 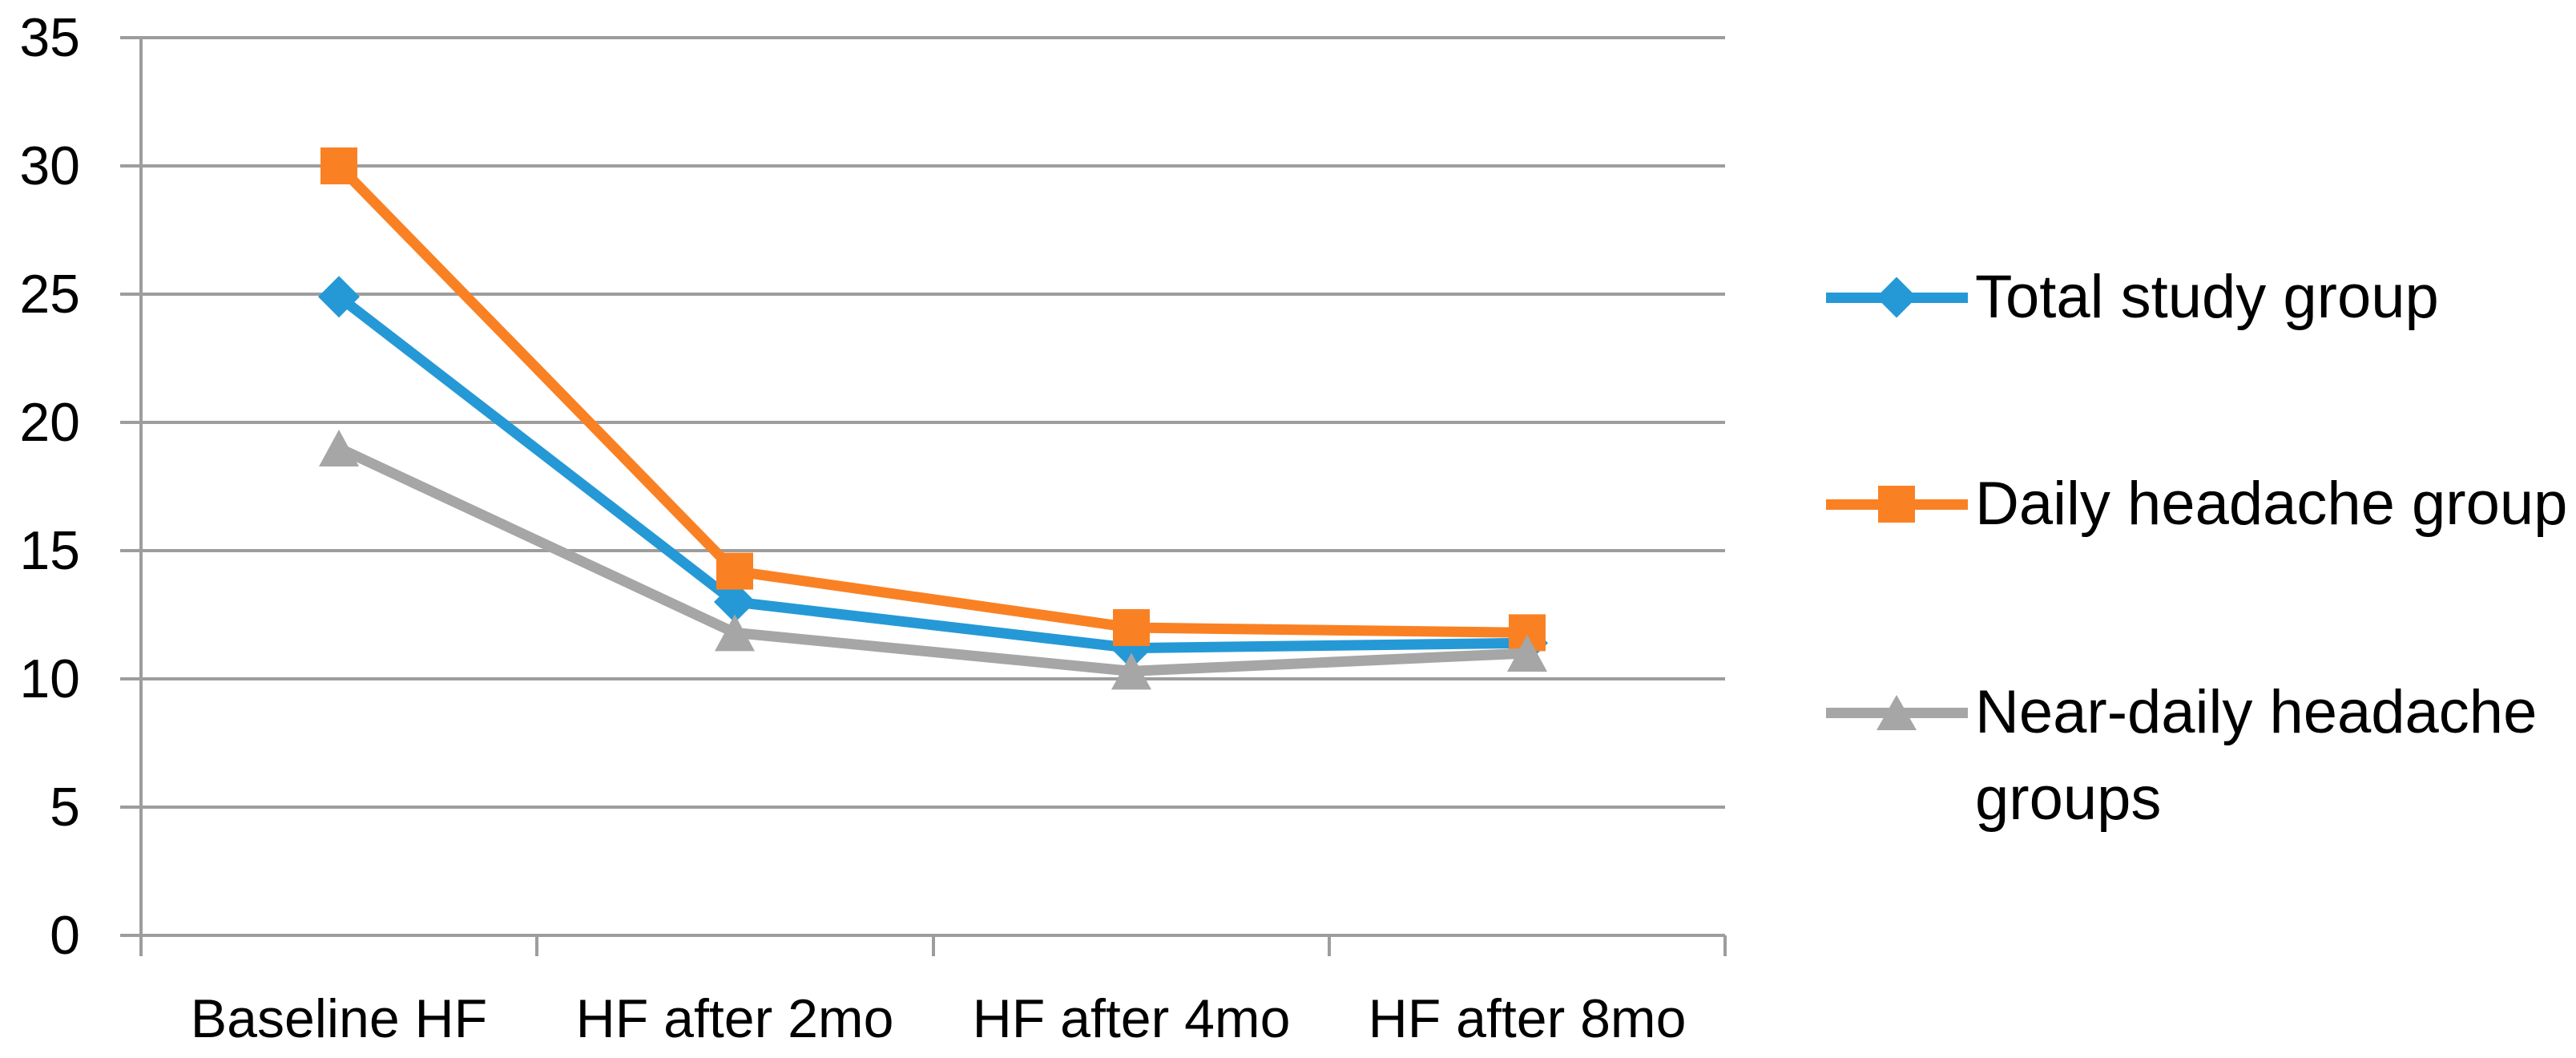 I want to click on x-category-label-hf-after-8mo: HF after 8mo, so click(x=1527, y=1018).